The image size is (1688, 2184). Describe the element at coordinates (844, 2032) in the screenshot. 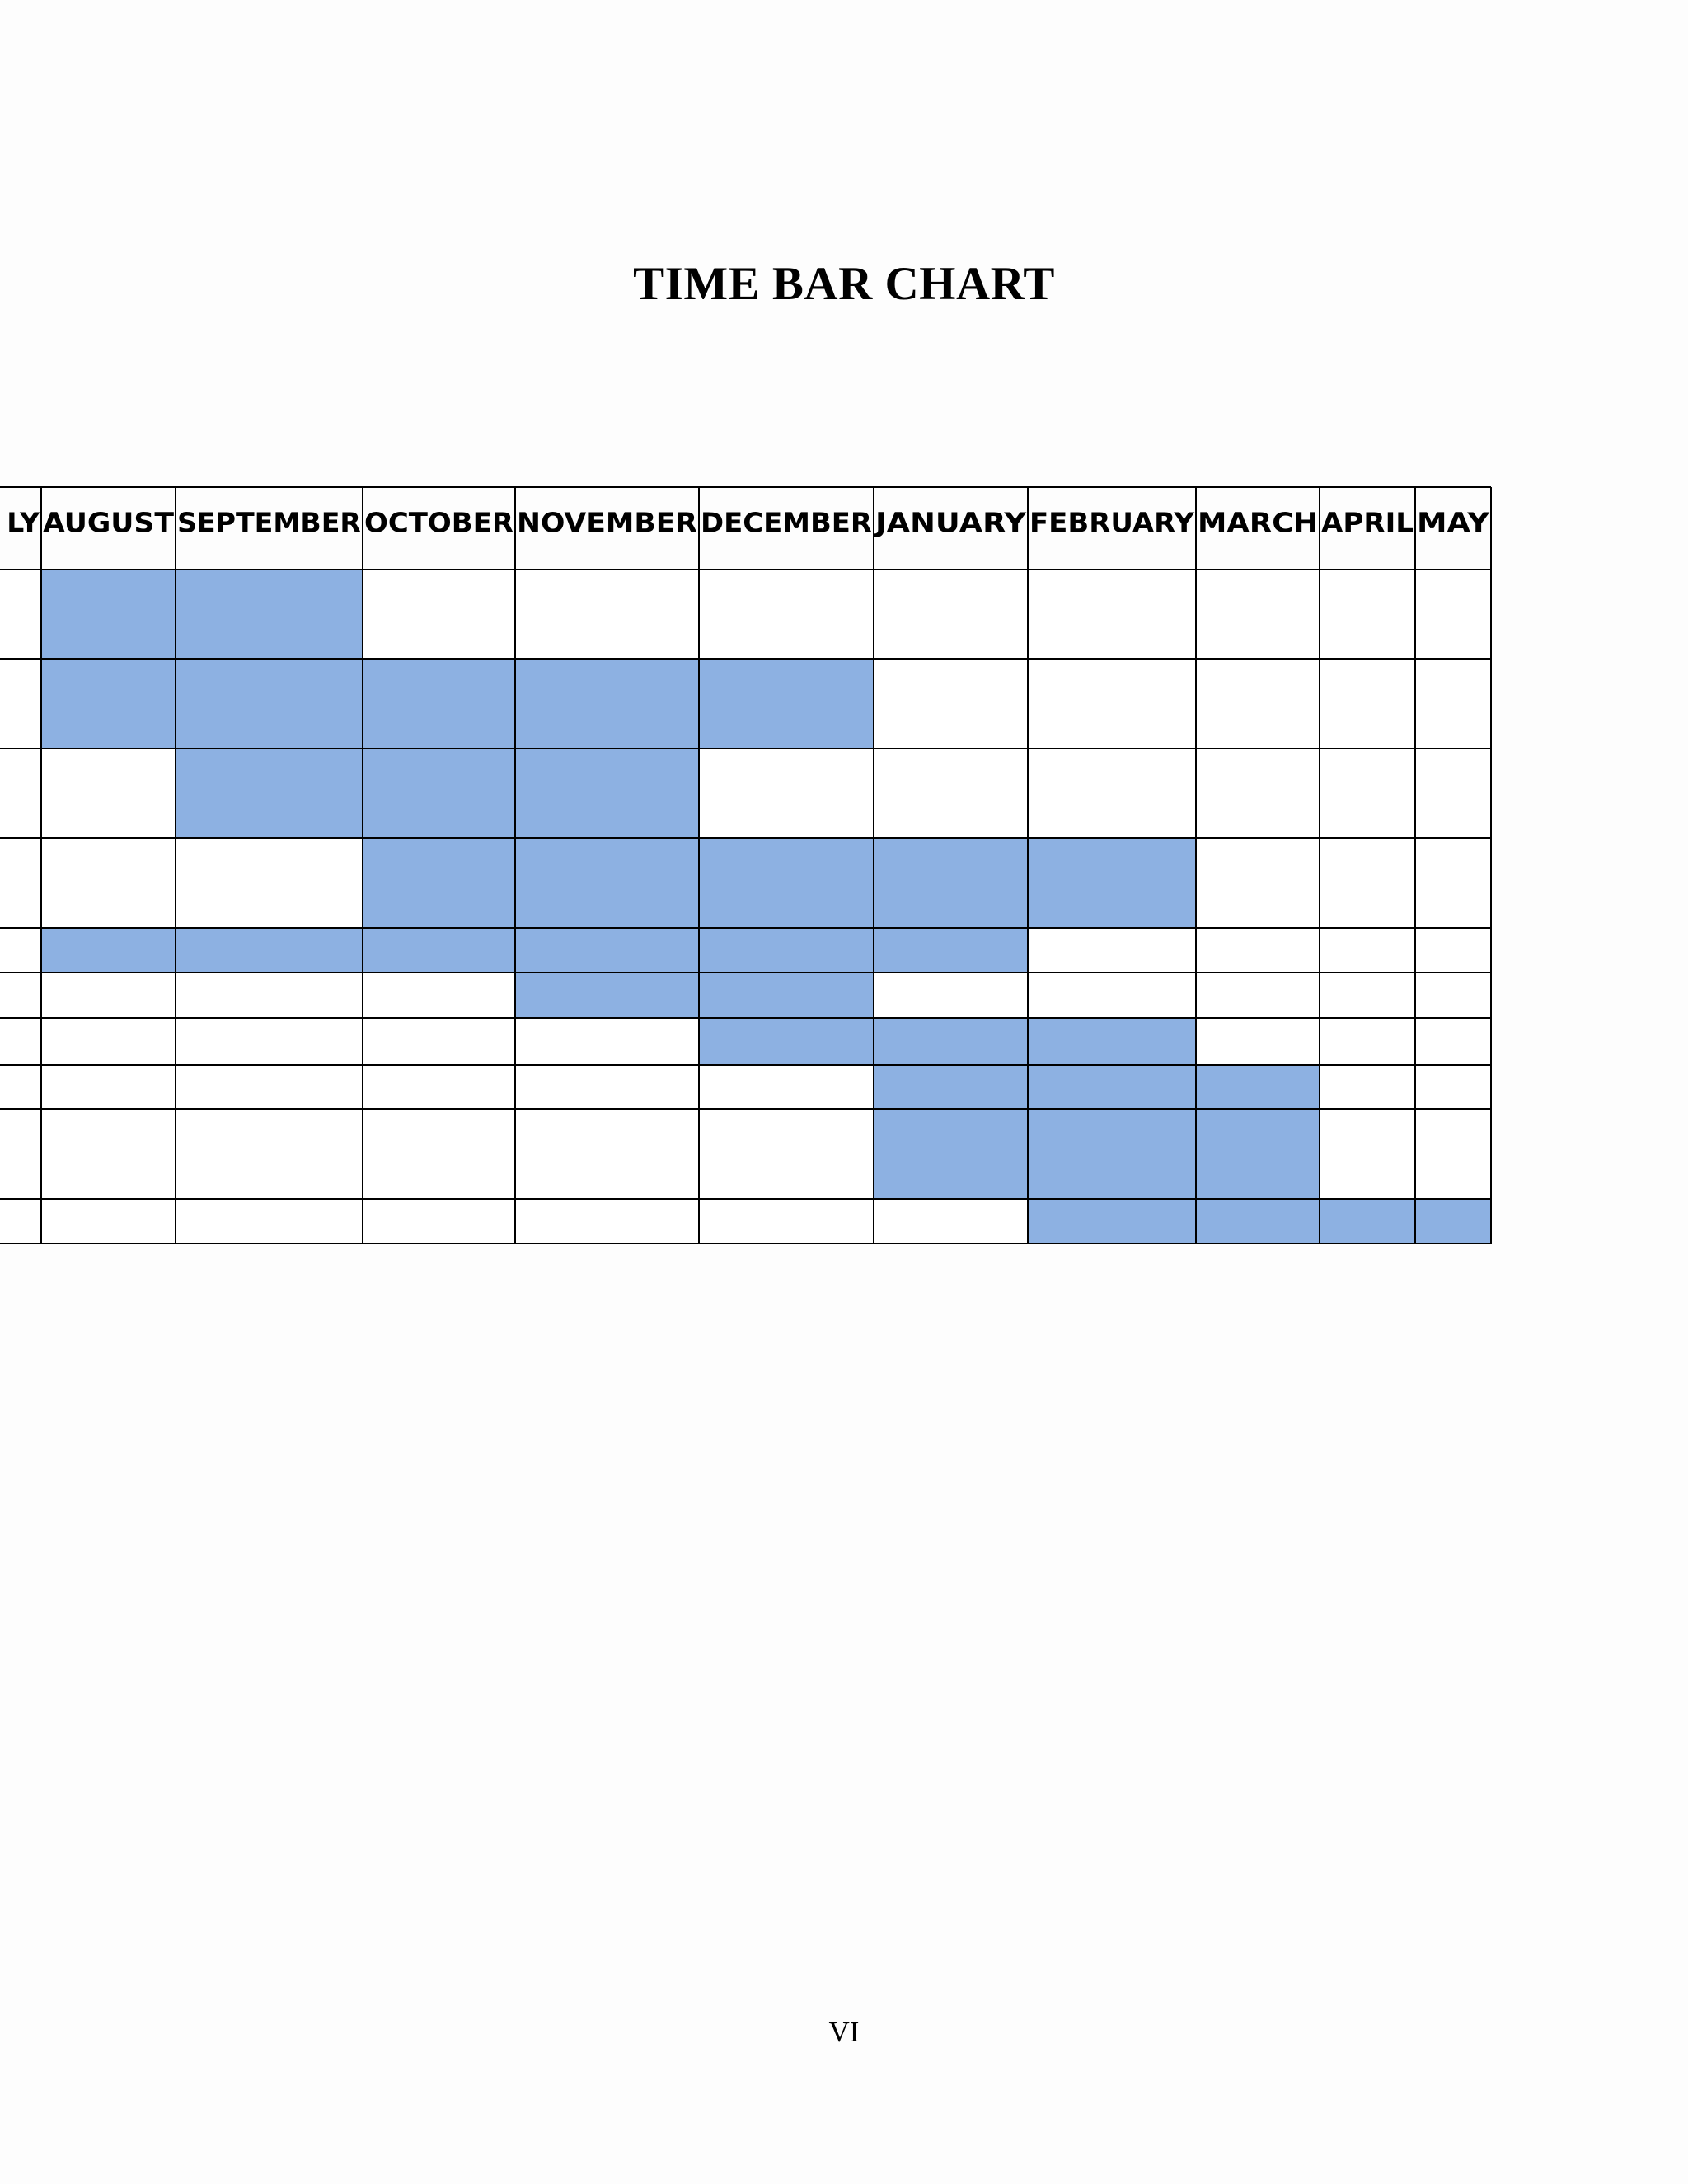

I see `page-number: VI` at that location.